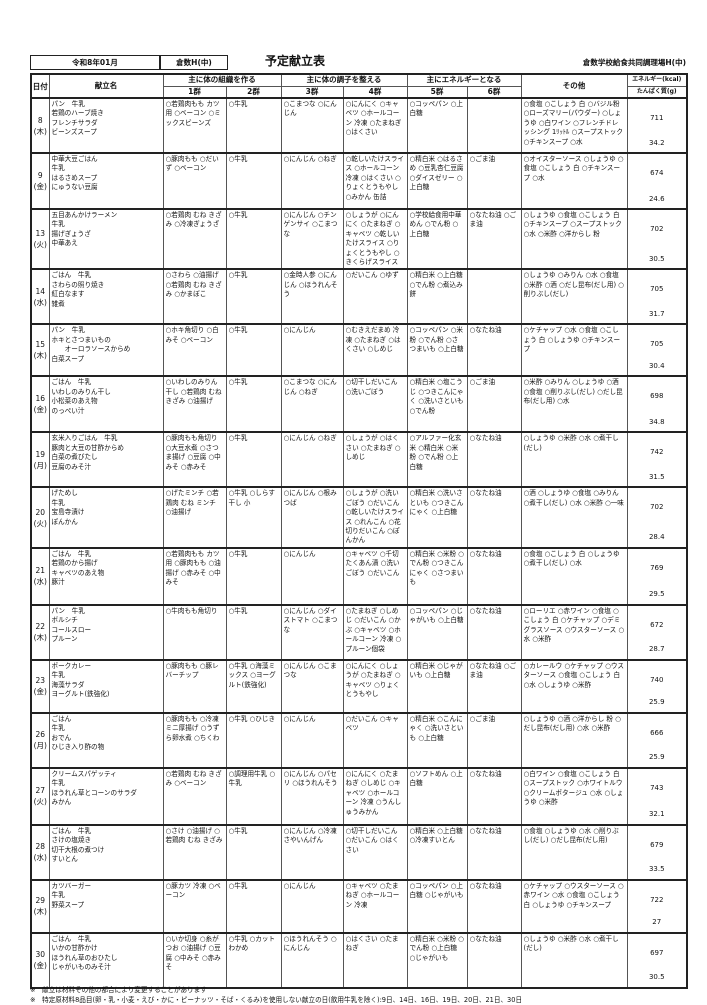  Describe the element at coordinates (106, 852) in the screenshot. I see `menu-cell: ごはん 牛乳 さけの塩焼き 切干大根の煮つけ すいとん` at that location.